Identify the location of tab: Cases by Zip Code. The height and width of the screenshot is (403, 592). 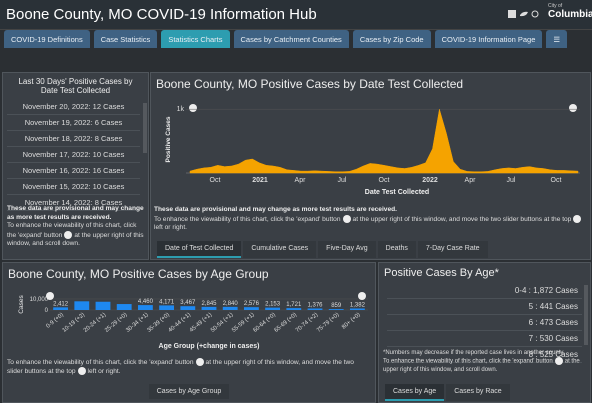
(391, 39).